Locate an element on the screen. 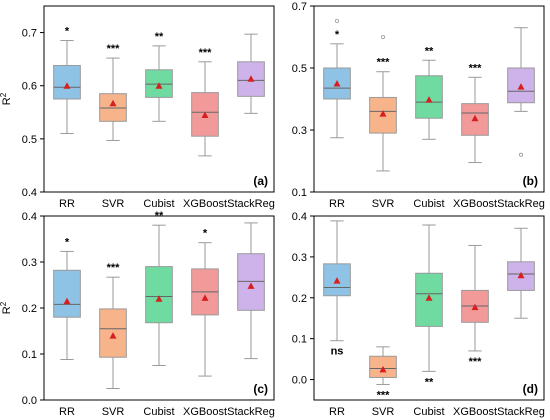 This screenshot has width=550, height=420. significance-label: ns is located at coordinates (337, 352).